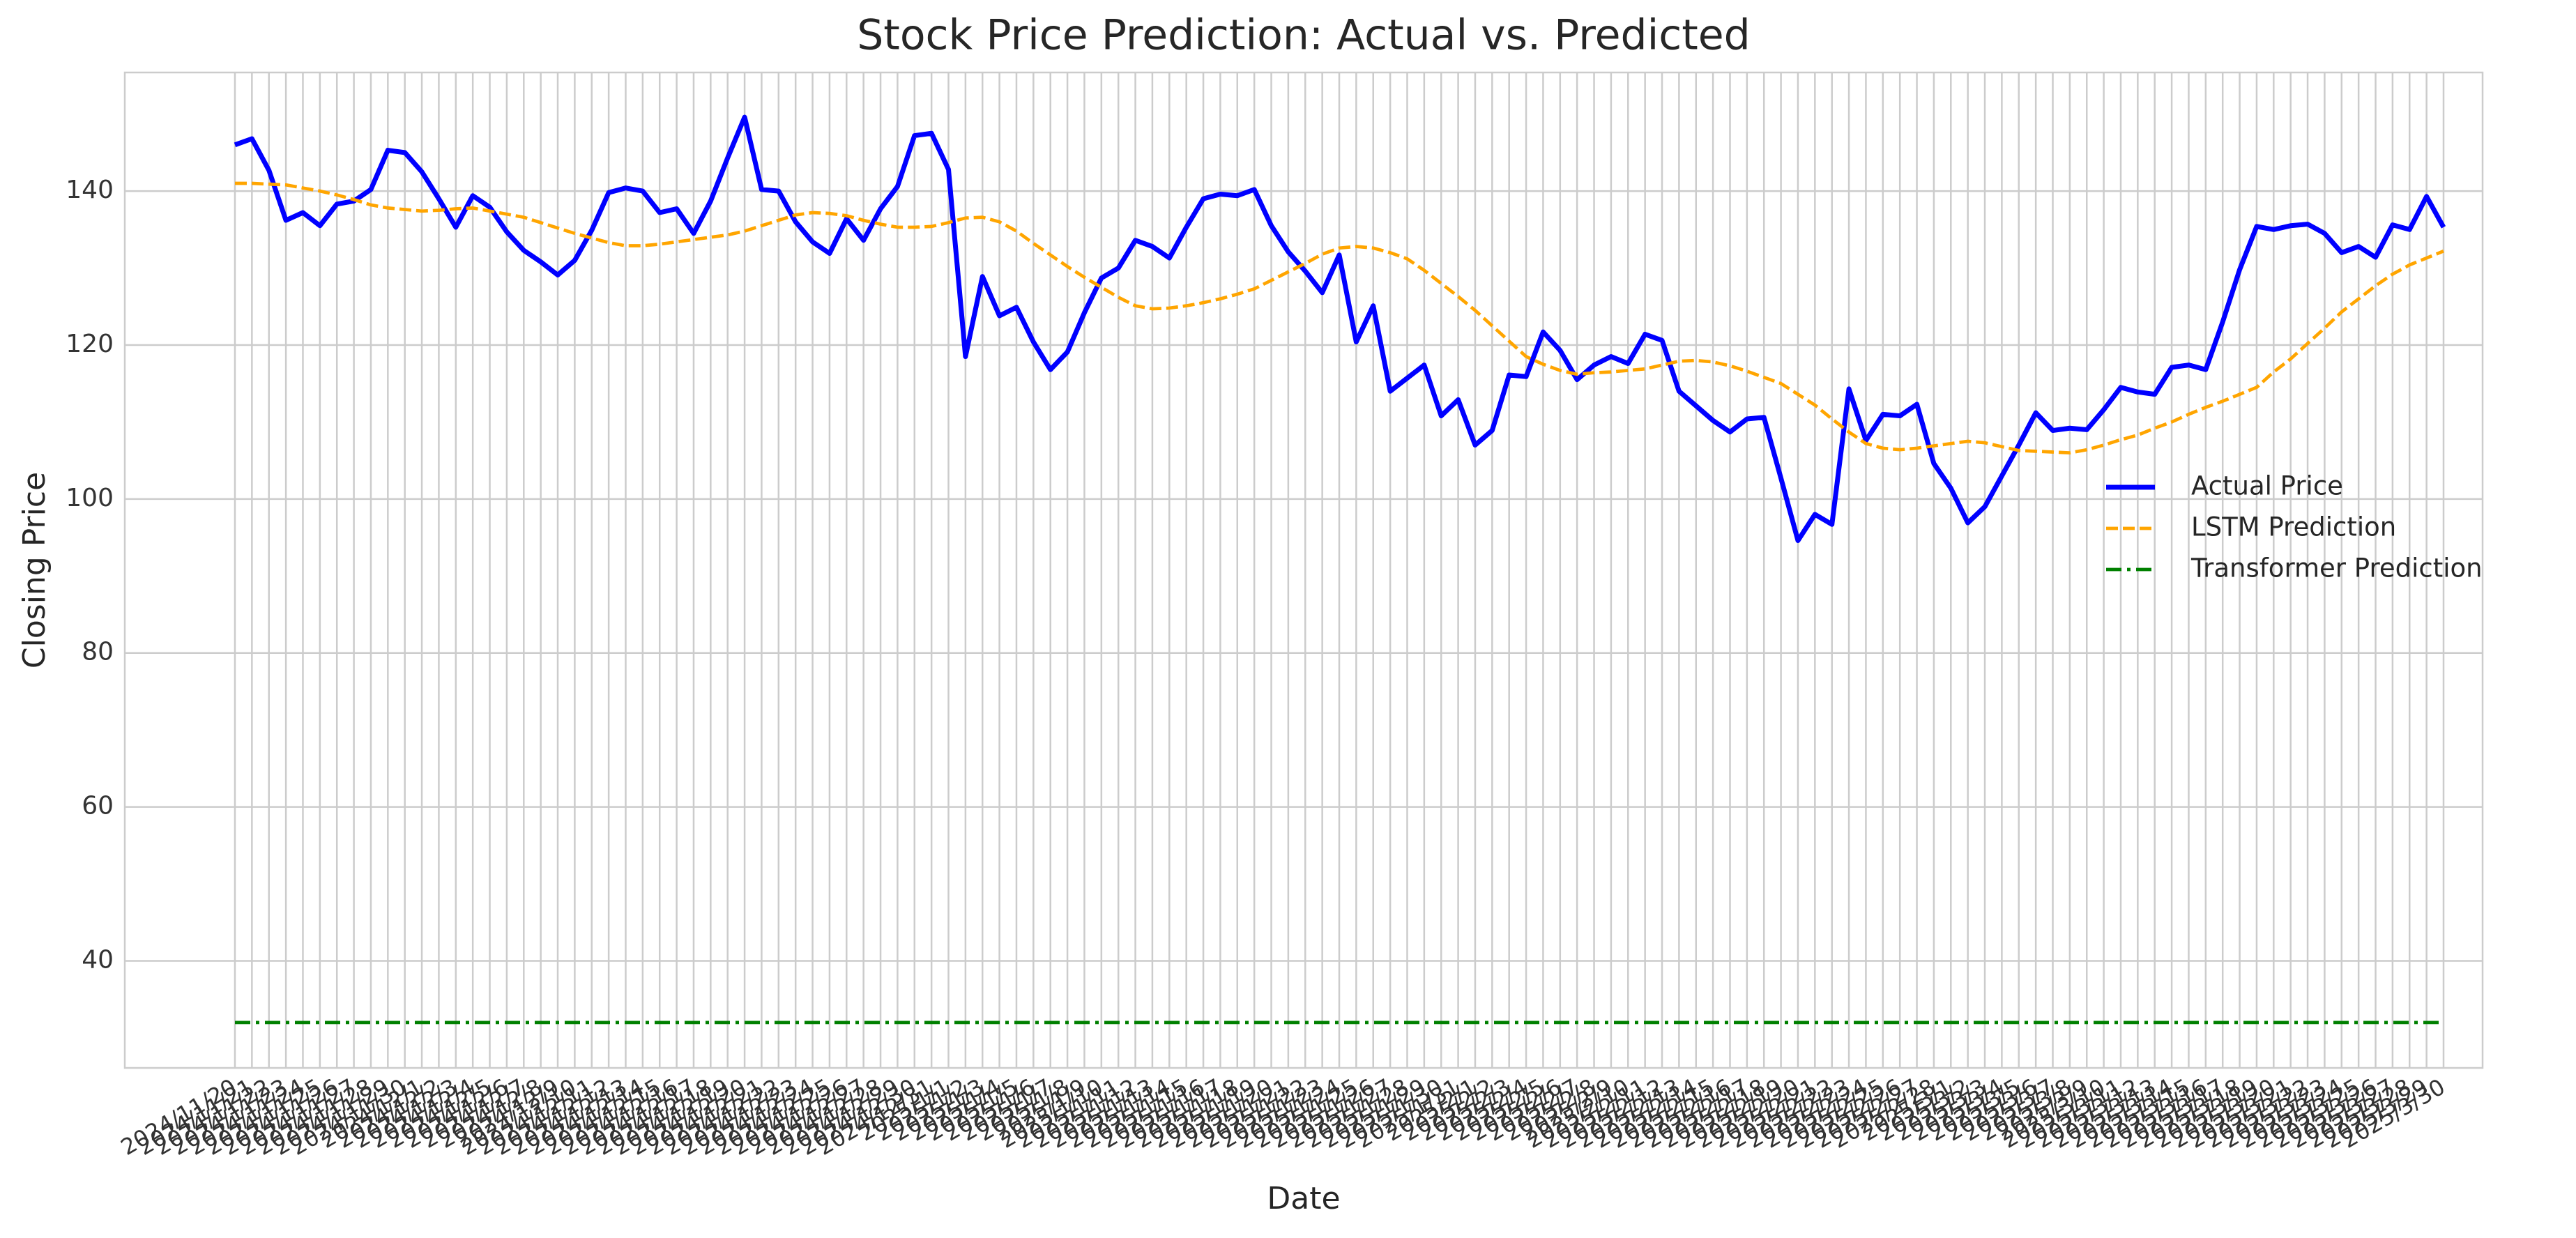 The width and height of the screenshot is (2576, 1238). Describe the element at coordinates (2267, 486) in the screenshot. I see `legend-label: Actual Price` at that location.